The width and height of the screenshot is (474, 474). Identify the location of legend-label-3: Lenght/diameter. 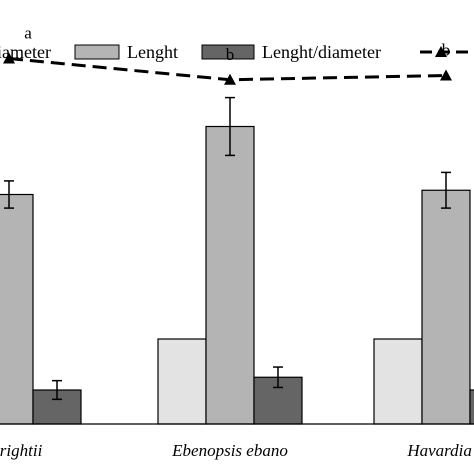
(321, 52).